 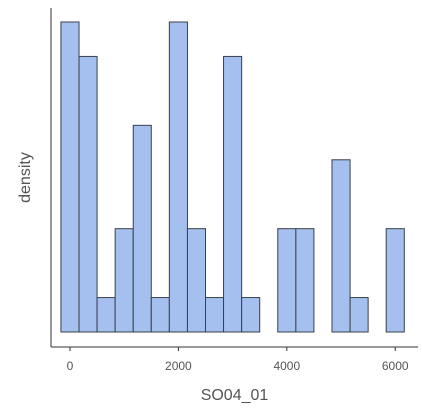 I want to click on x-tick-label: 4000, so click(x=286, y=366).